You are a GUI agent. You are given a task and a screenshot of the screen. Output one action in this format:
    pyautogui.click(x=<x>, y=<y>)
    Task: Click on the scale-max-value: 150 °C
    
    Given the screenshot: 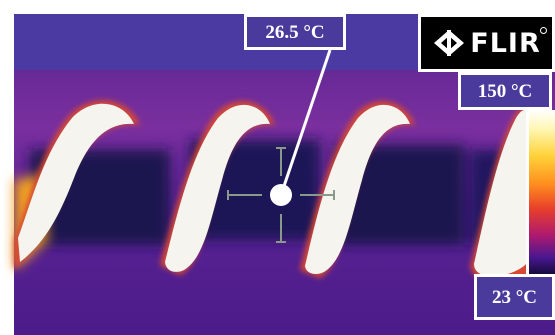 What is the action you would take?
    pyautogui.click(x=505, y=91)
    